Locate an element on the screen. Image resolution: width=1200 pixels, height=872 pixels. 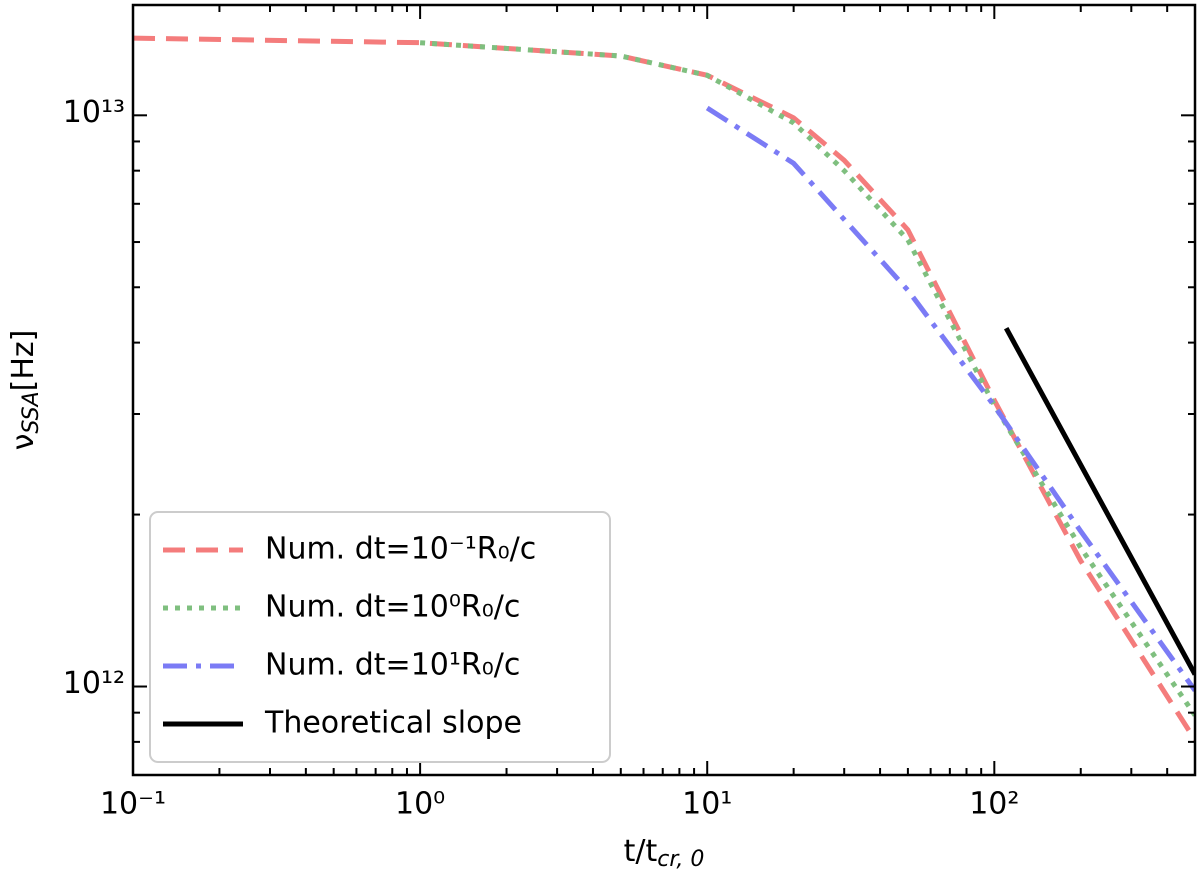
x-label-main: t/t is located at coordinates (641, 851).